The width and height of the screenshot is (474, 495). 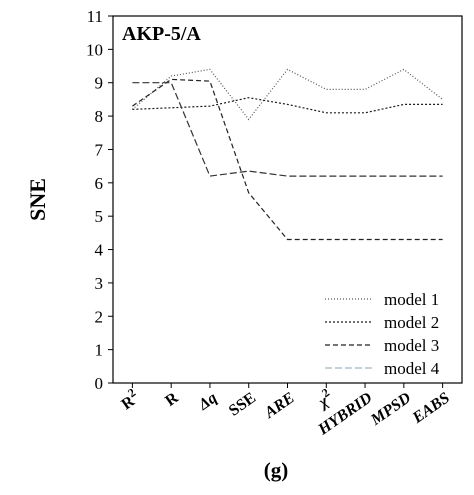 What do you see at coordinates (323, 398) in the screenshot?
I see `x-tick-label: χ2` at bounding box center [323, 398].